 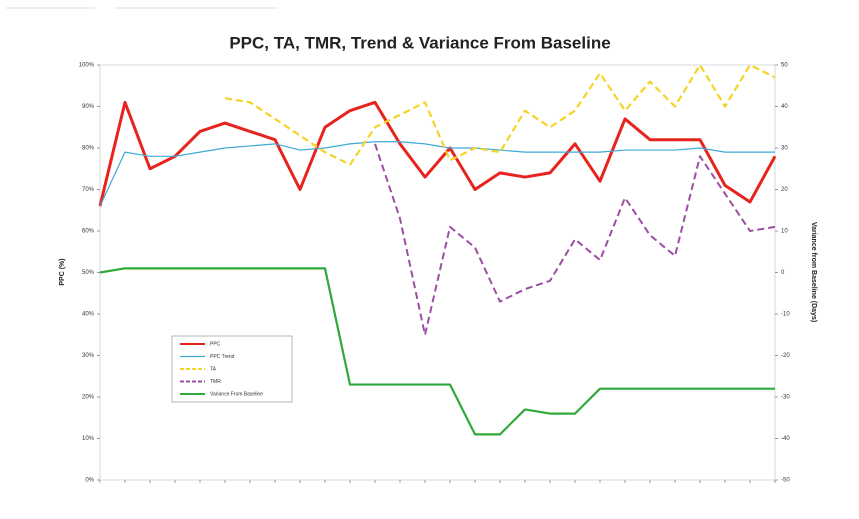 I want to click on legend-label: PPC, so click(x=215, y=344).